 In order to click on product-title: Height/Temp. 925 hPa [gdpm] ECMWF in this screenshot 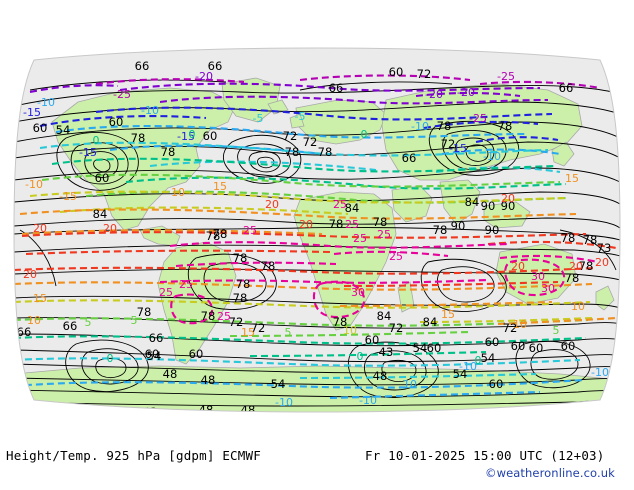, I will do `click(133, 455)`.